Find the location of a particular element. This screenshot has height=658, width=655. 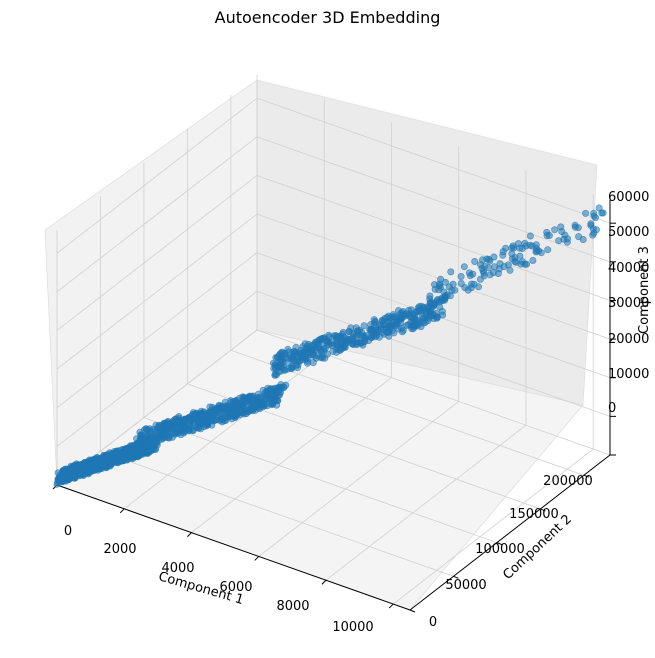

y-tick-label: 150000 is located at coordinates (534, 514).